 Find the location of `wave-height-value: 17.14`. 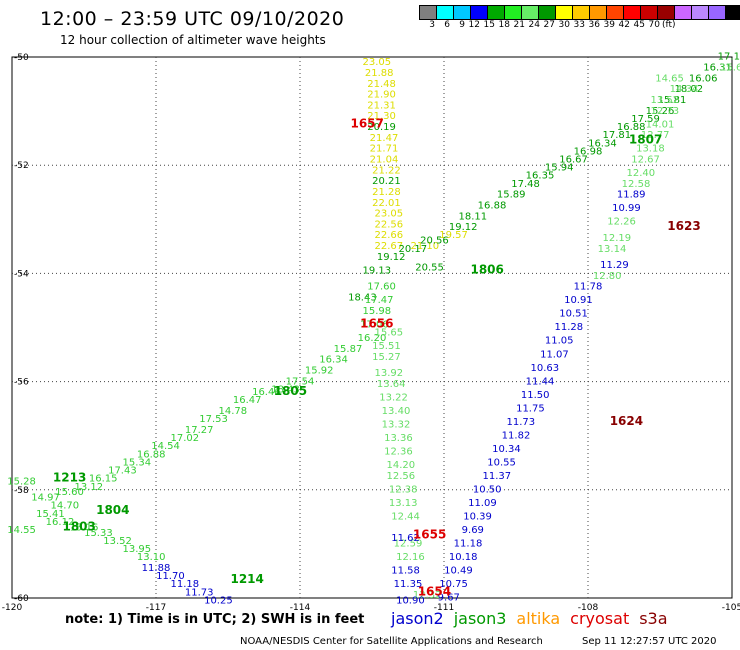

wave-height-value: 17.14 is located at coordinates (729, 57).